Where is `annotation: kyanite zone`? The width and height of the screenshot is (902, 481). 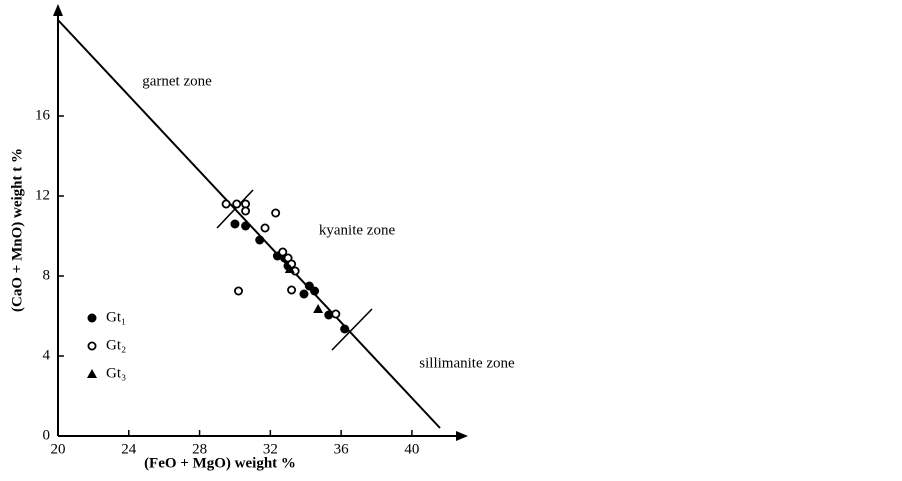 annotation: kyanite zone is located at coordinates (357, 230).